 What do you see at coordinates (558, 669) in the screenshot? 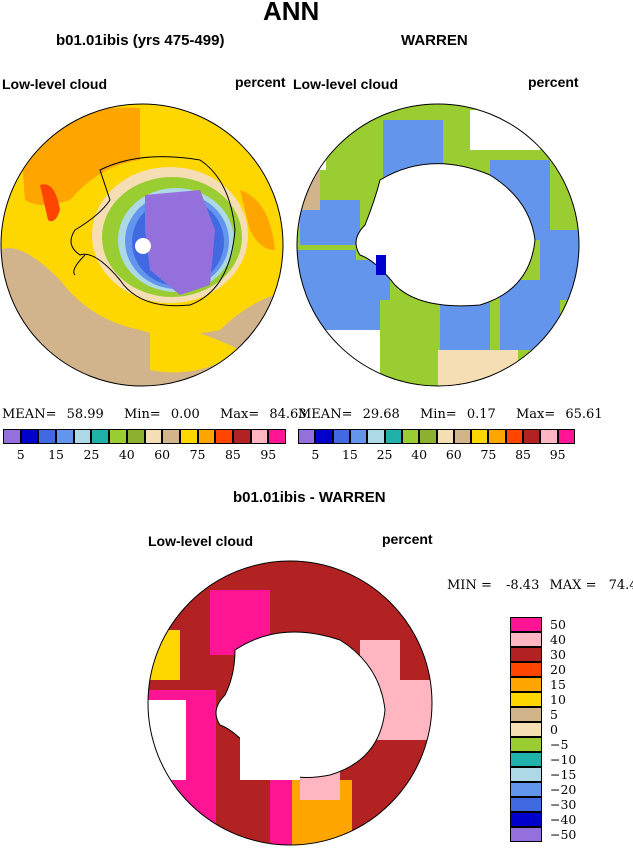
I see `bottom-colorbar-tick-label: 20` at bounding box center [558, 669].